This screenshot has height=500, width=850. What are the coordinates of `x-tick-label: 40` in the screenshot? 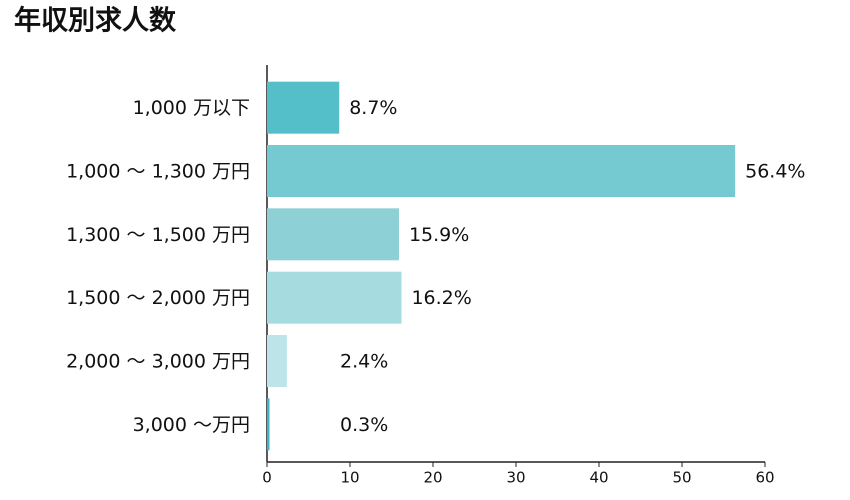 It's located at (598, 478).